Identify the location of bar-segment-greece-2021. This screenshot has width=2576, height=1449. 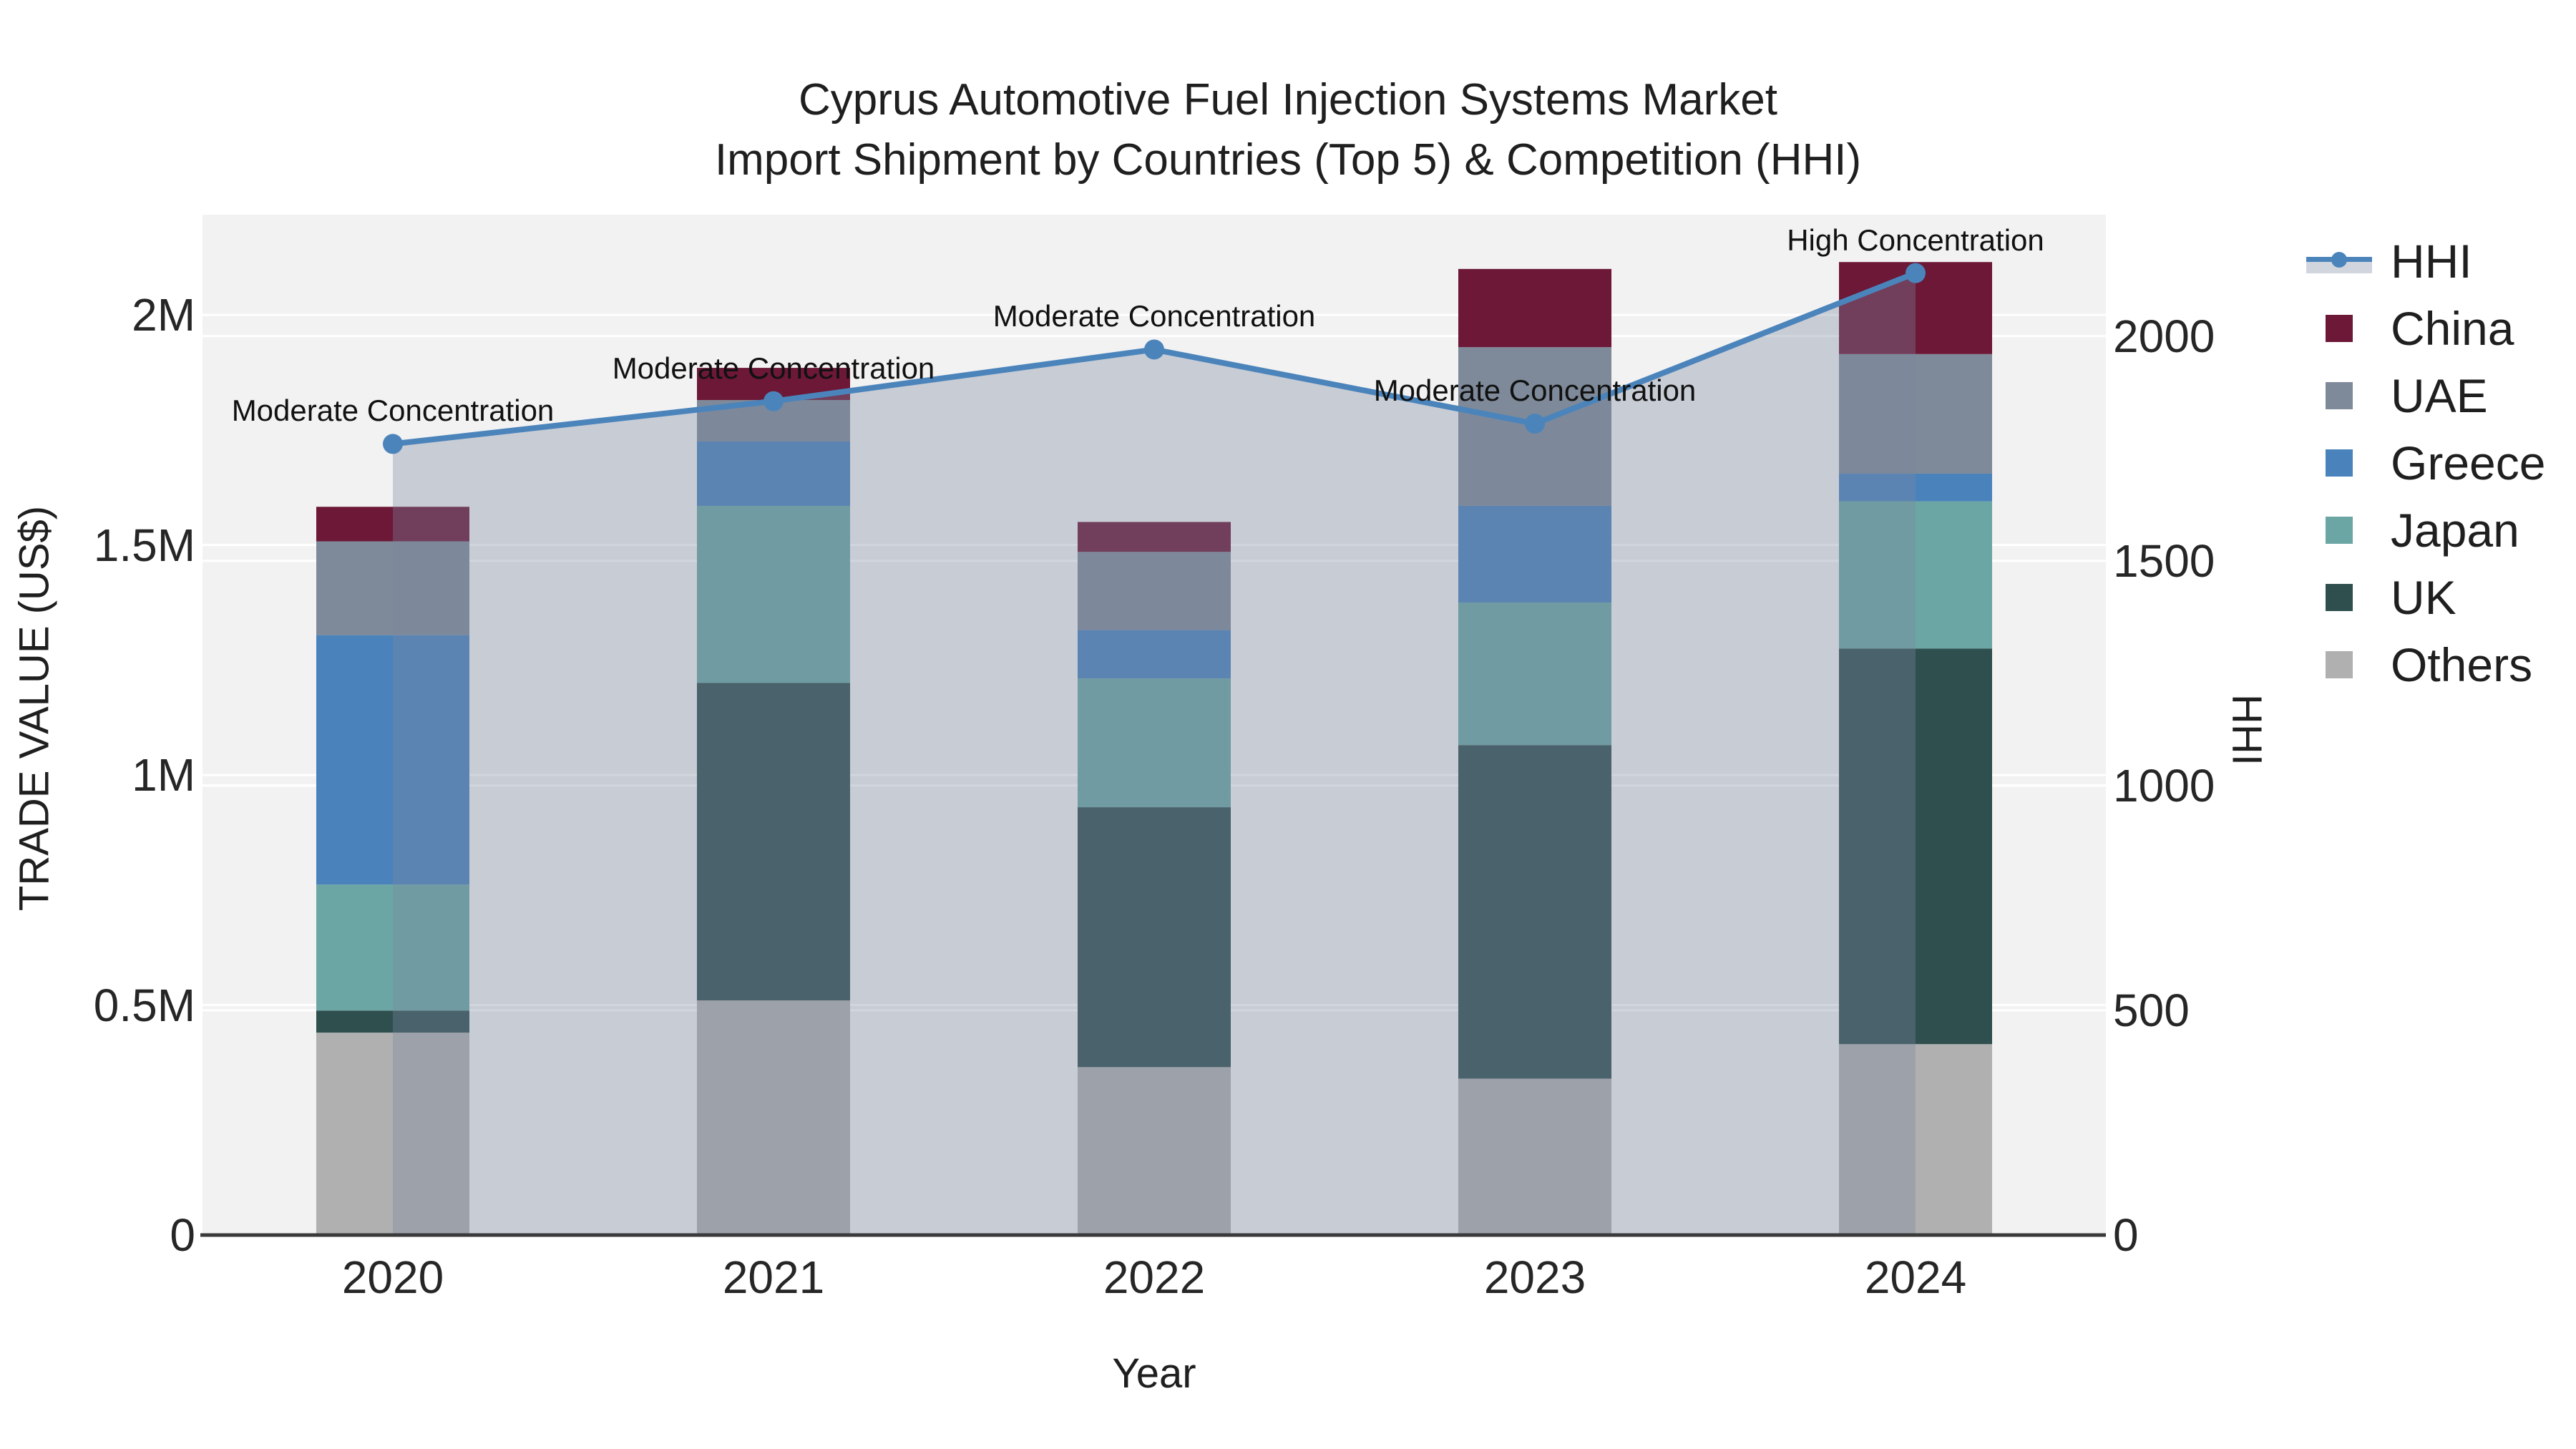
(773, 473).